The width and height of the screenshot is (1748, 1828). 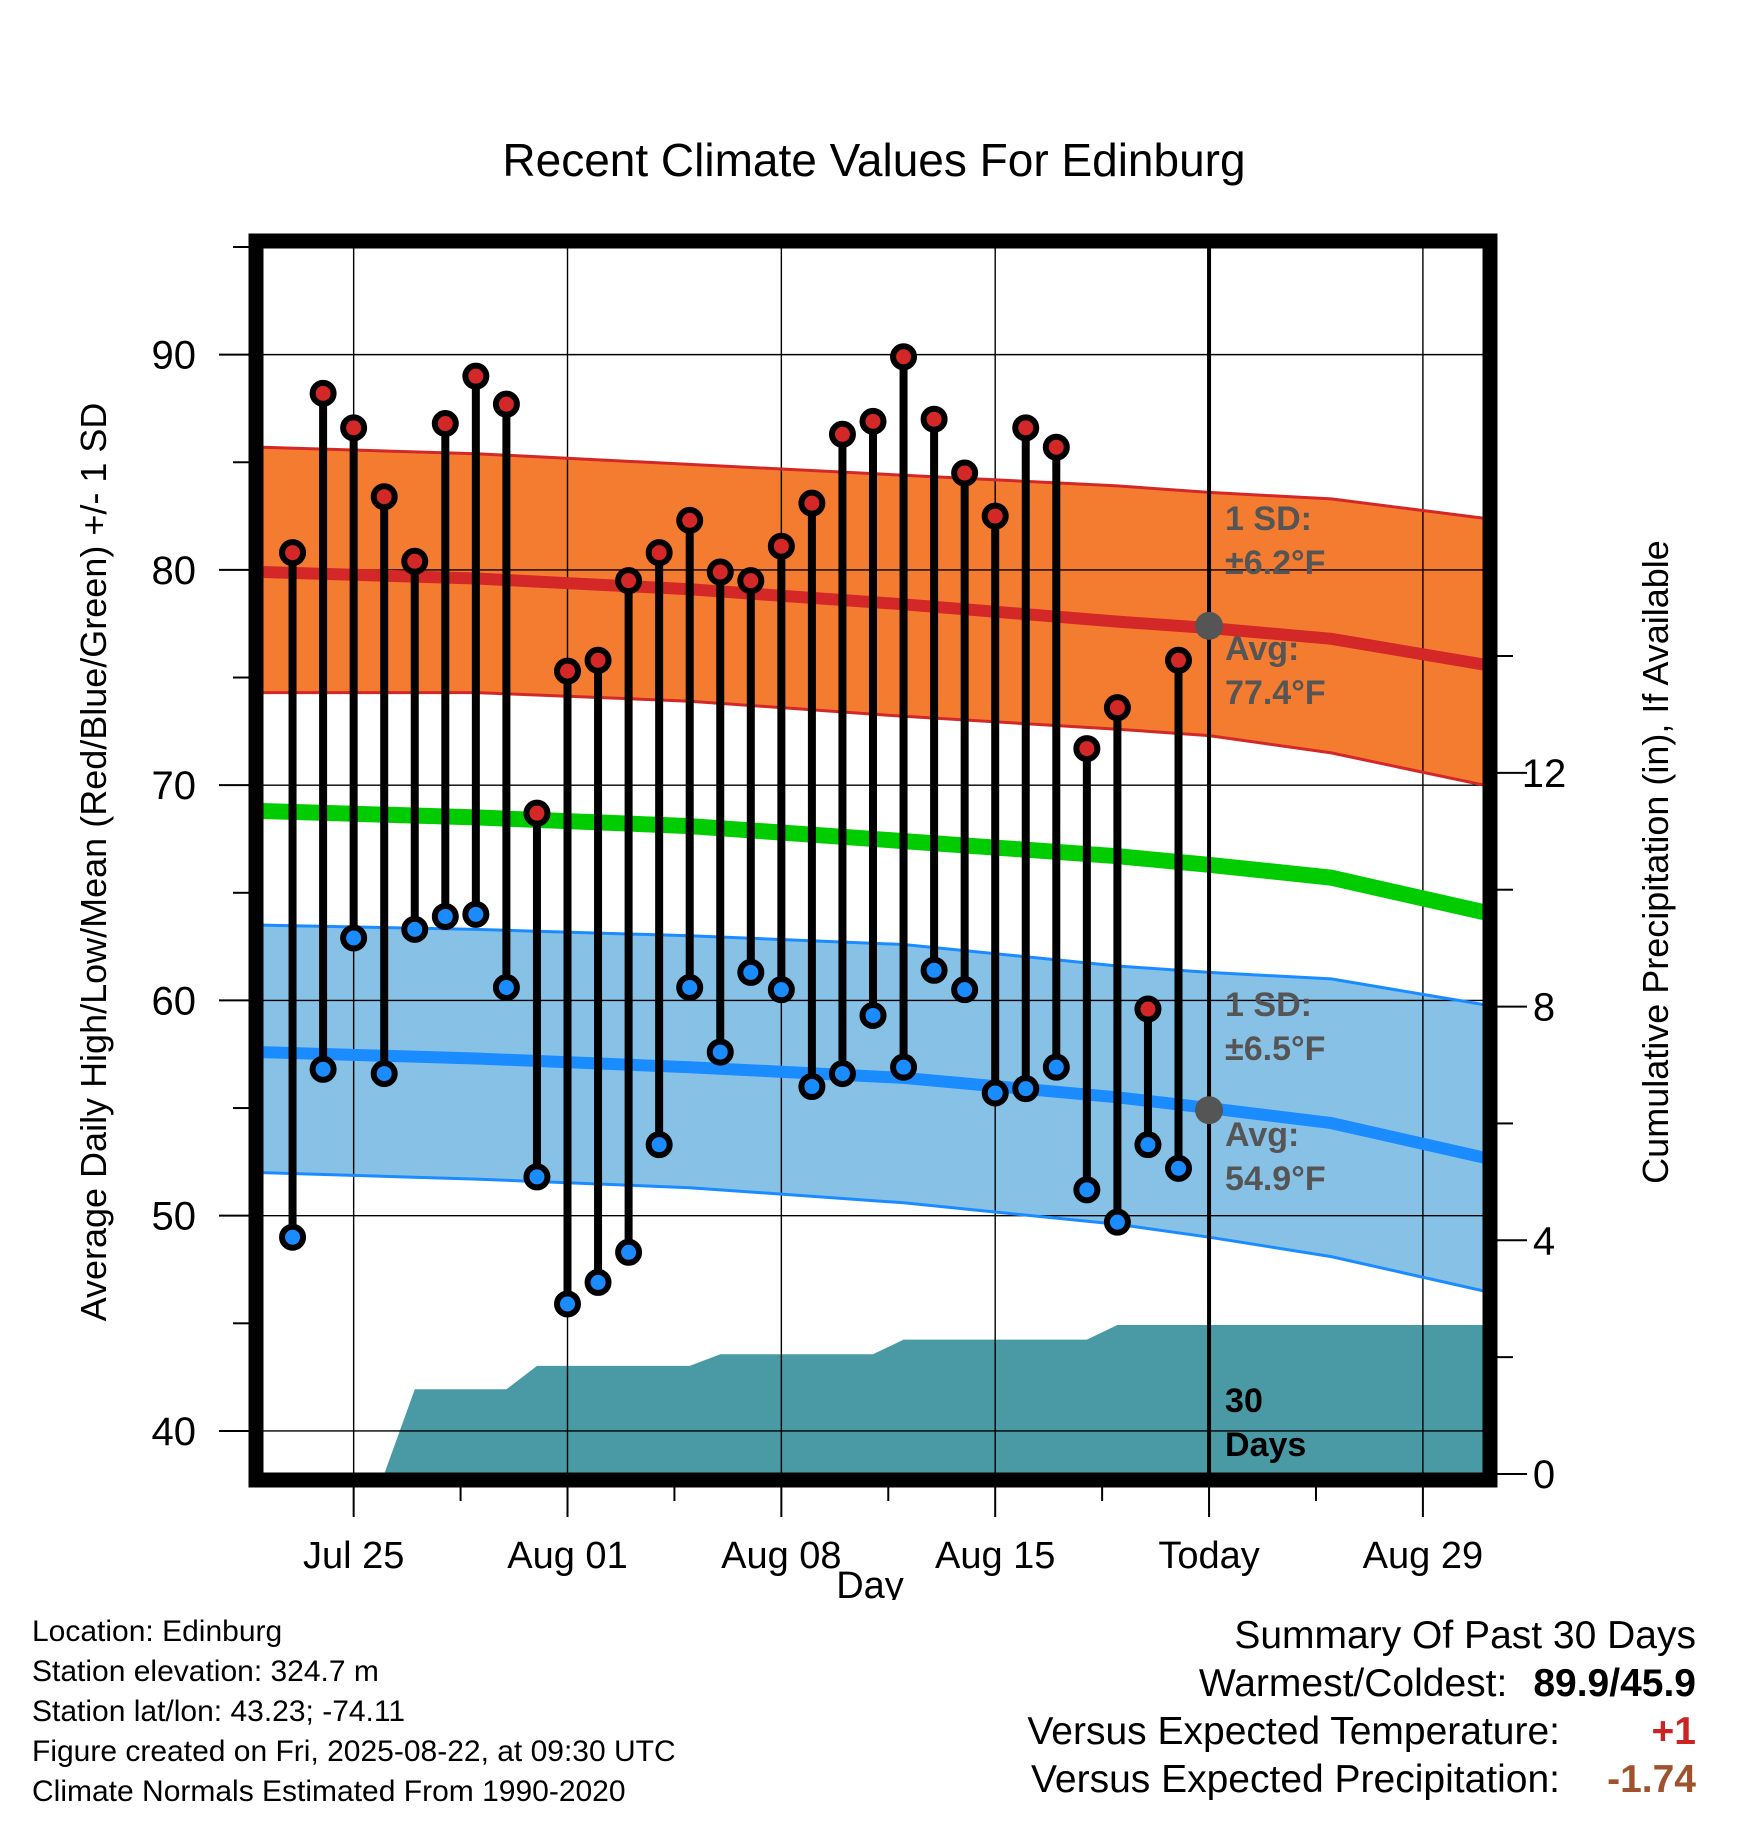 I want to click on precip-days-label: Days, so click(x=1265, y=1445).